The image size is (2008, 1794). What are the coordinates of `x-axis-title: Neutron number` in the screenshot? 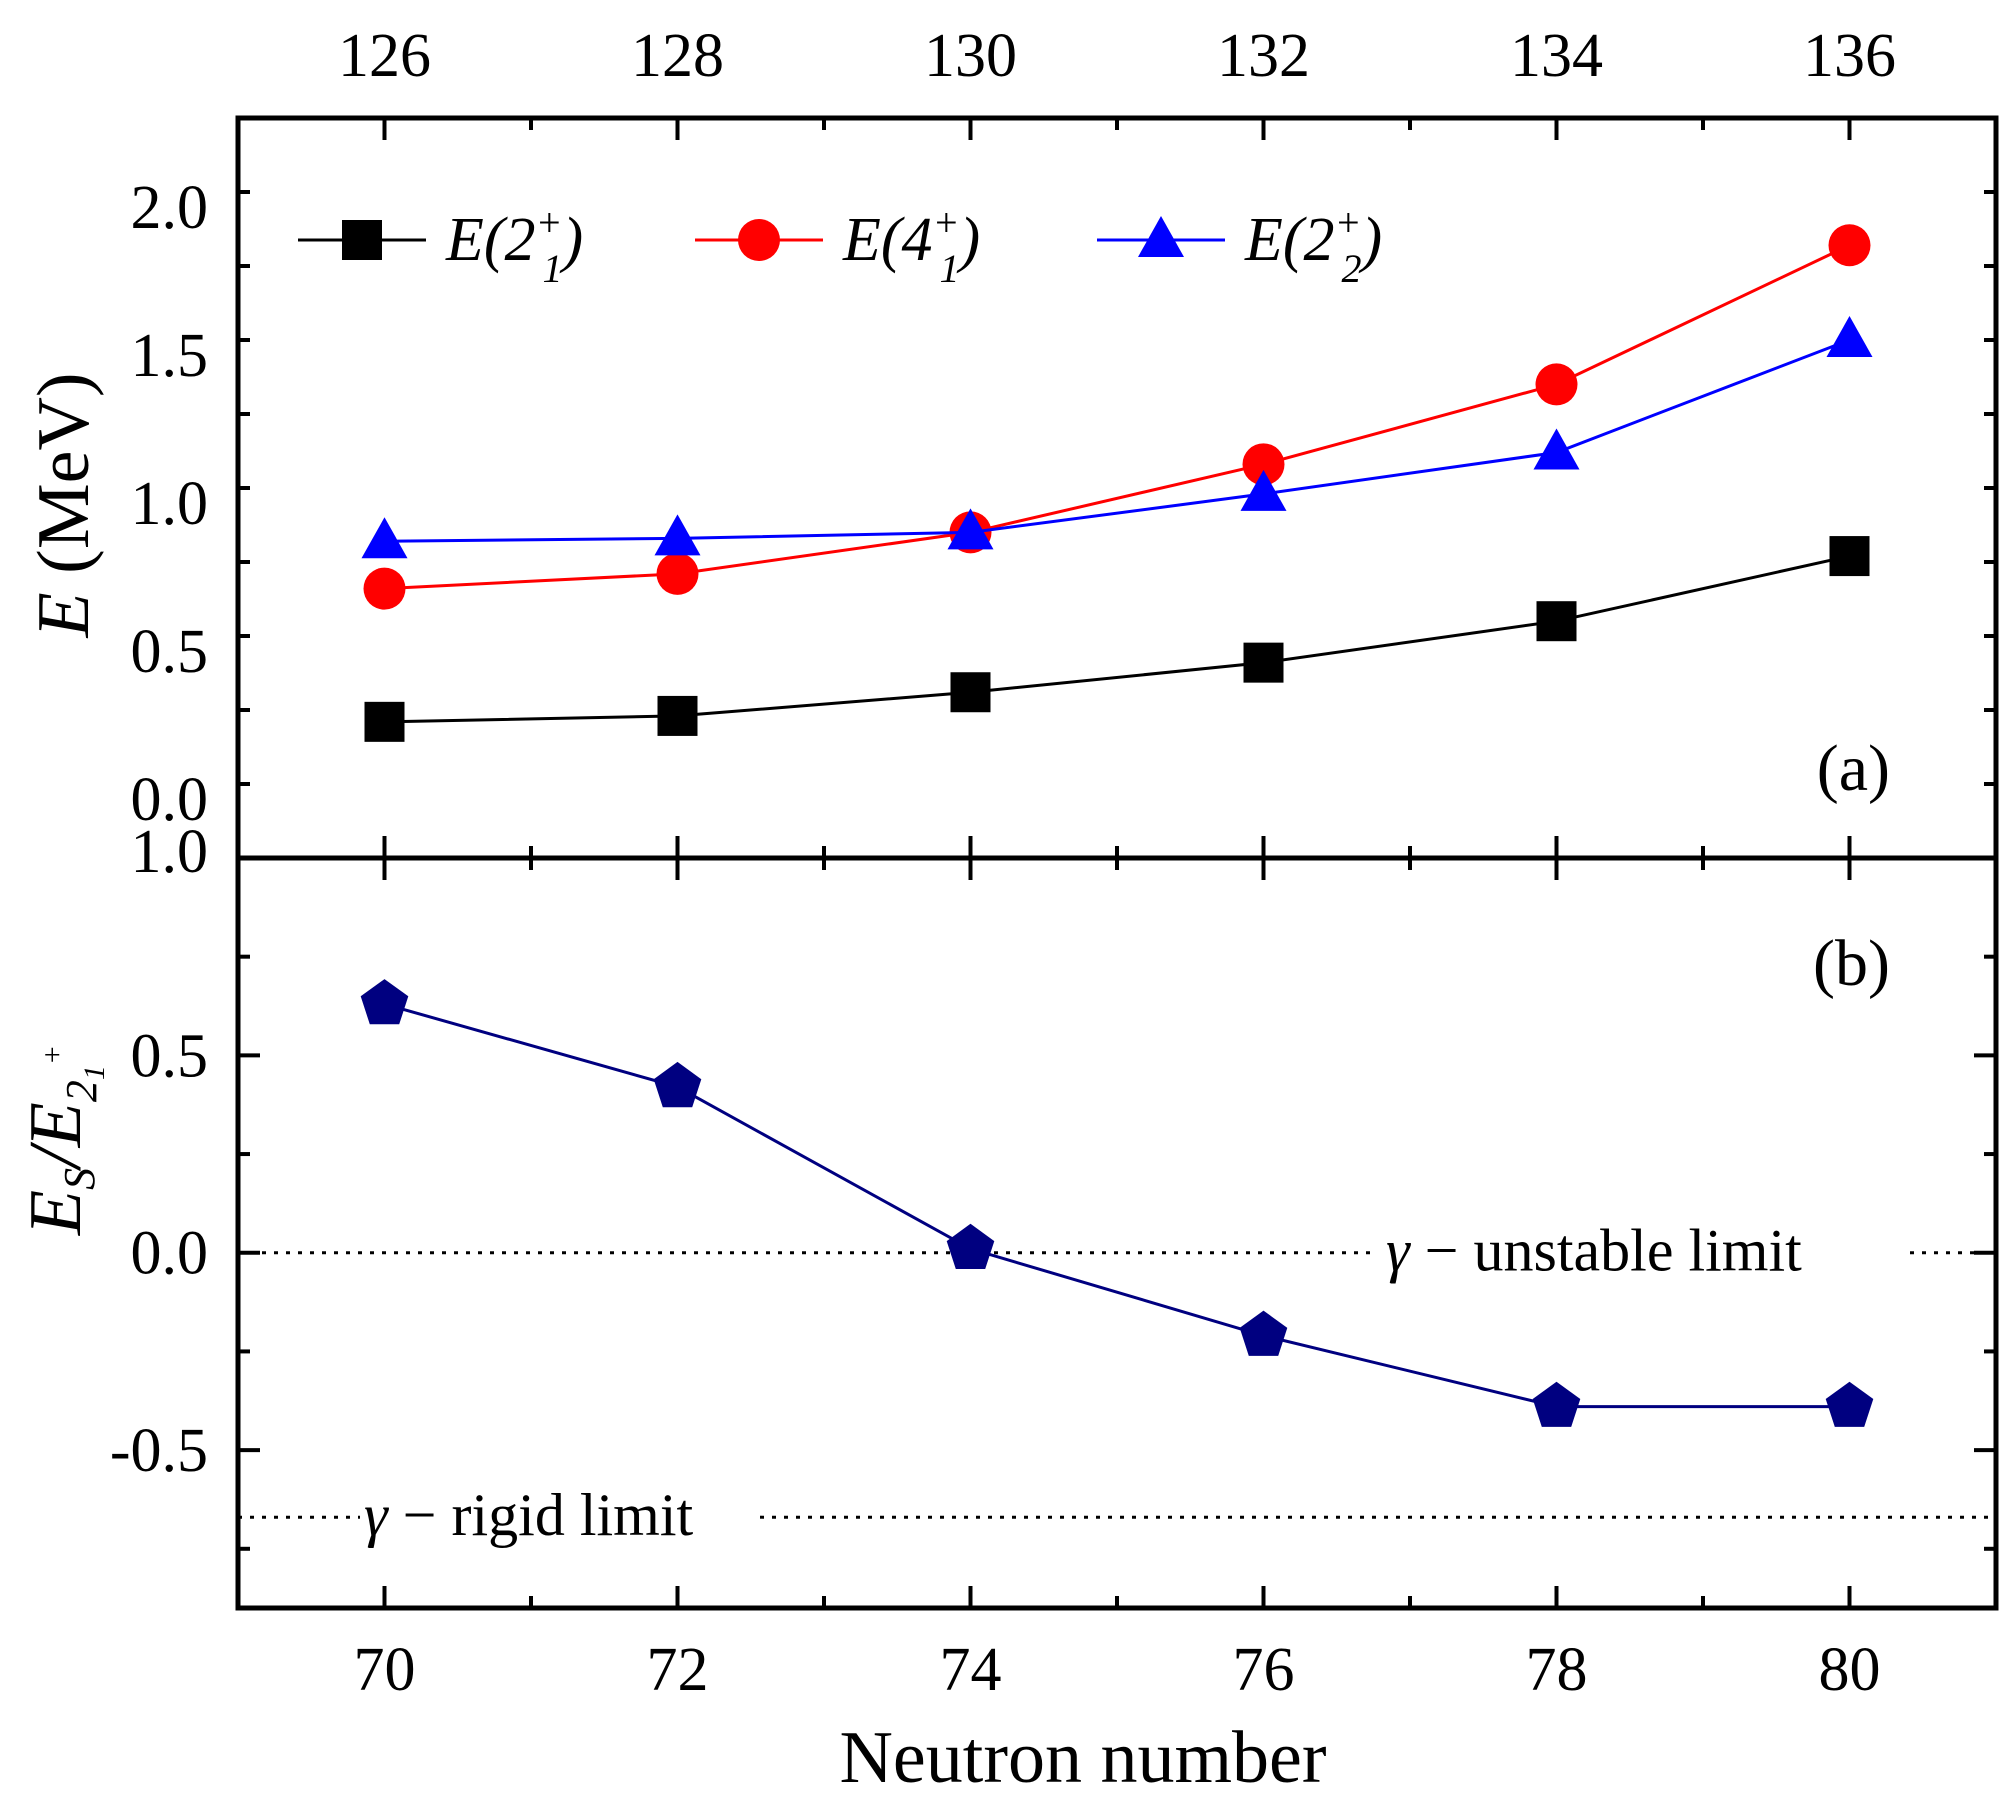 It's located at (1082, 1755).